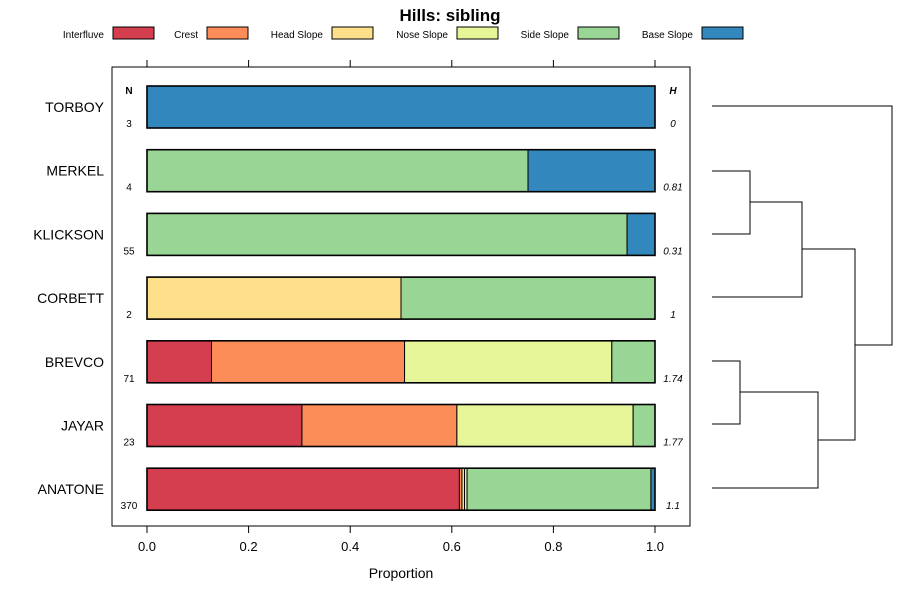 This screenshot has height=600, width=900. What do you see at coordinates (129, 124) in the screenshot?
I see `n-value: 3` at bounding box center [129, 124].